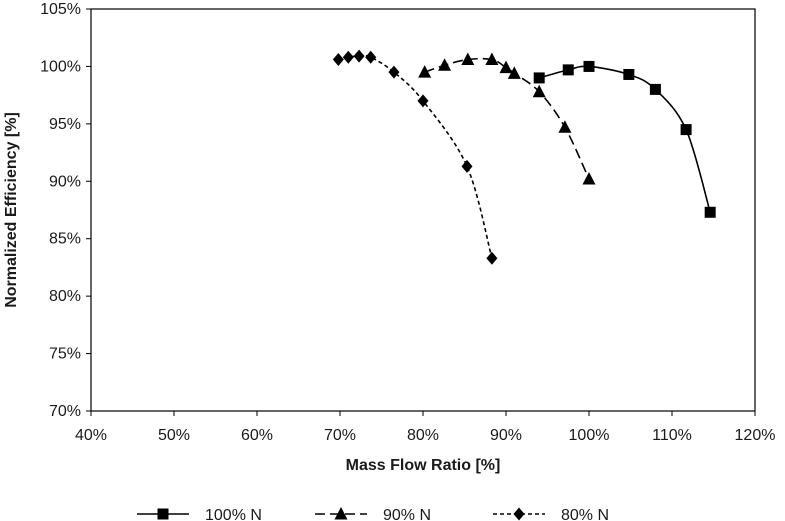  Describe the element at coordinates (65, 354) in the screenshot. I see `y-tick-label: 75%` at that location.